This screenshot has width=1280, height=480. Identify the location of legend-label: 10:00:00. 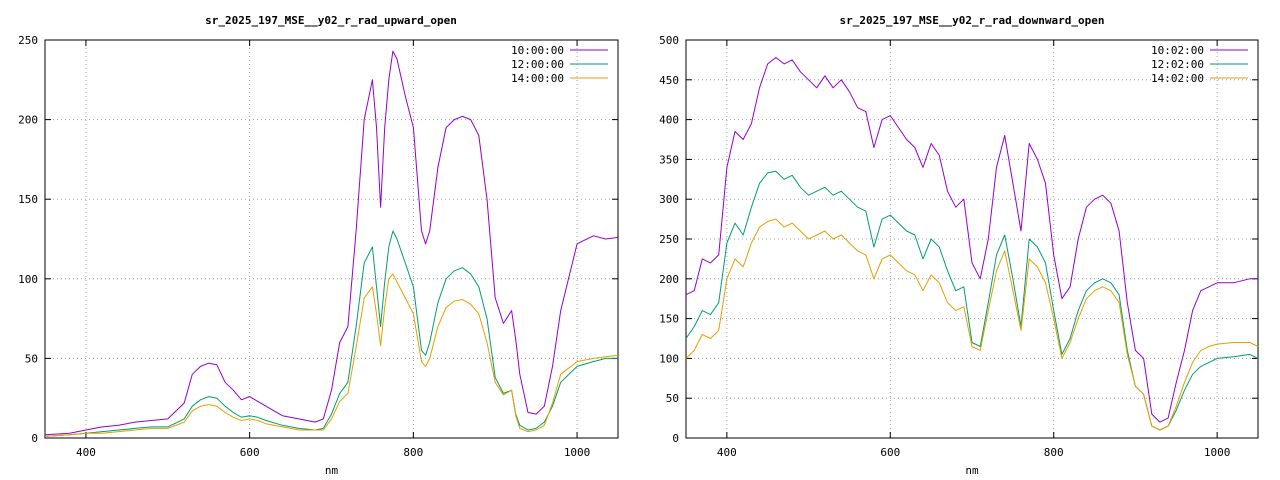
(537, 50).